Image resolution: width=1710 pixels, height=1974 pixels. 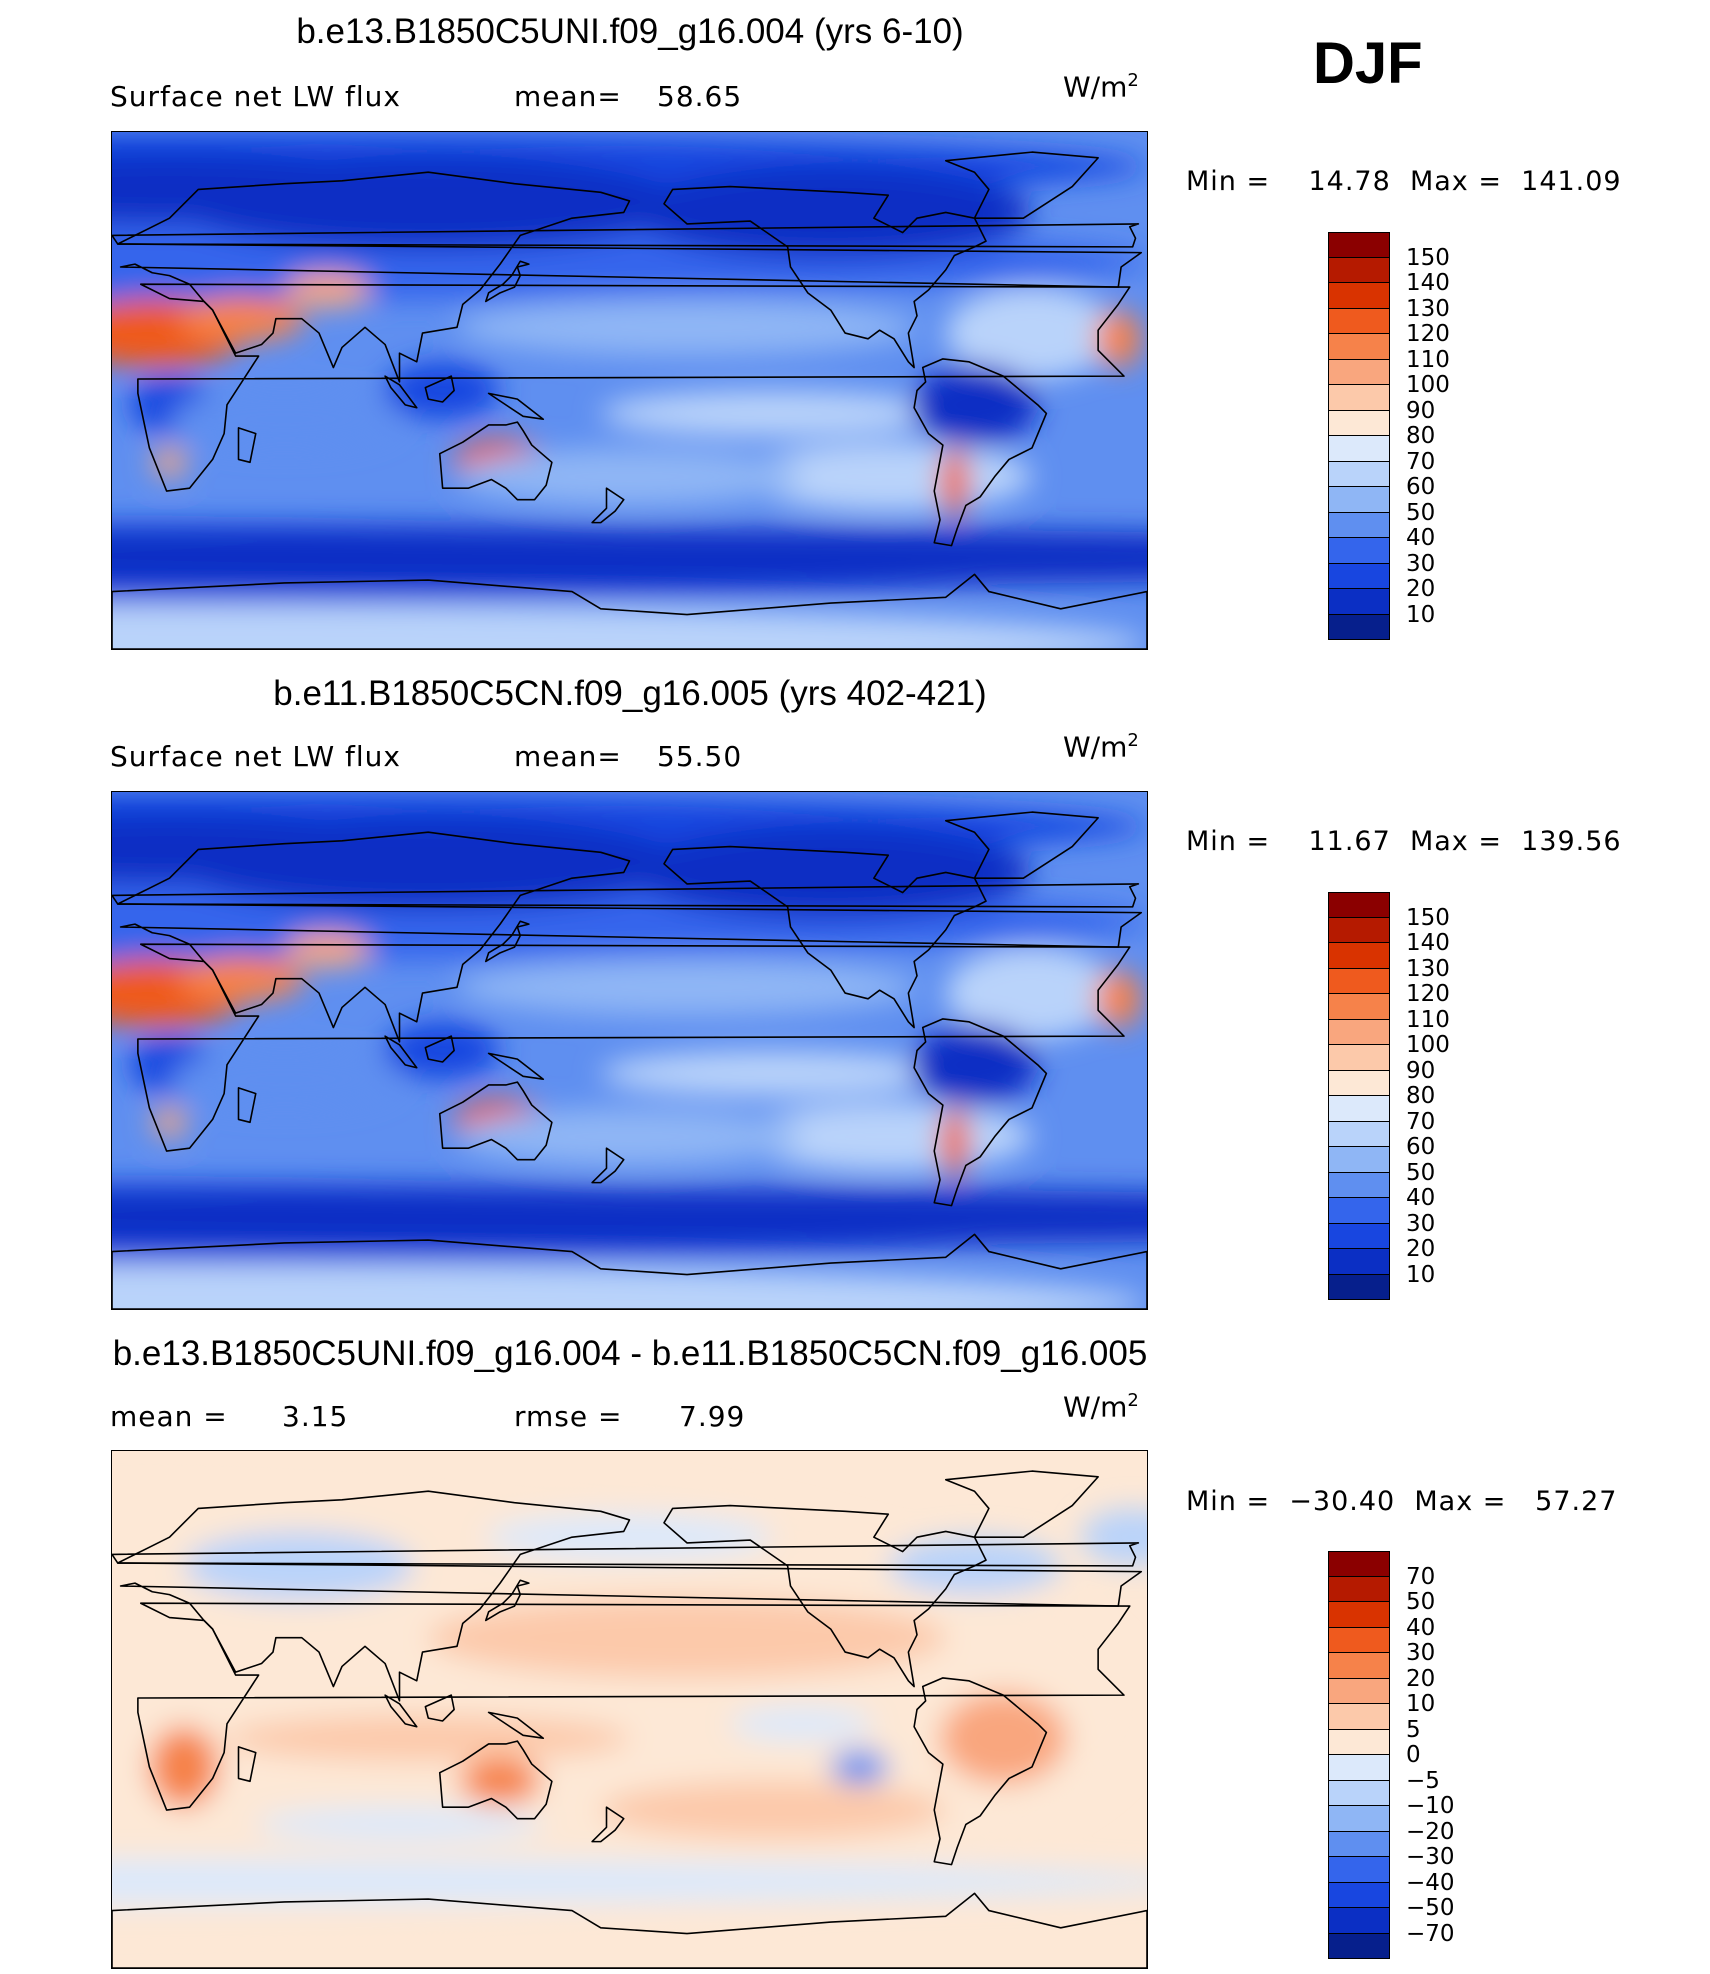 What do you see at coordinates (1404, 841) in the screenshot?
I see `panel2-minmax: Min = 11.67 Max = 139.56` at bounding box center [1404, 841].